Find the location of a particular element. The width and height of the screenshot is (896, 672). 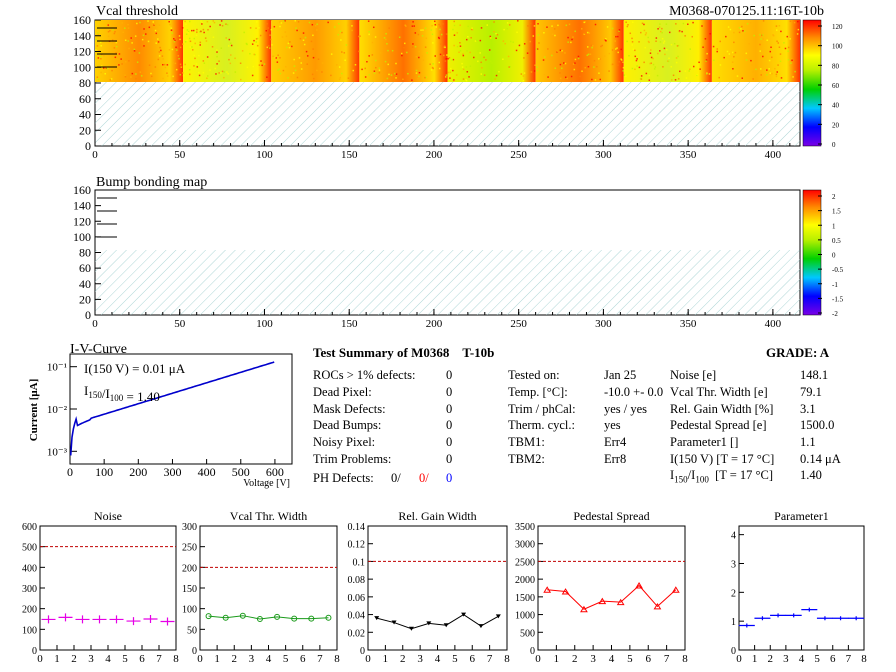

summary-y-tick-label: 500 is located at coordinates (527, 633).